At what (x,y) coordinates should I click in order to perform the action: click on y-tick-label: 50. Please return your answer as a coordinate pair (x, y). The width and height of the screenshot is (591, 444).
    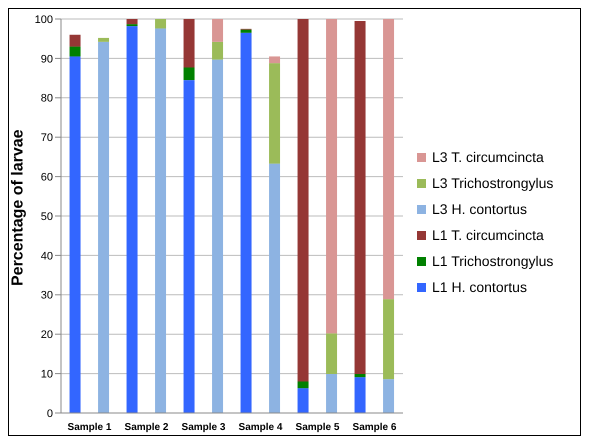
    Looking at the image, I should click on (46, 216).